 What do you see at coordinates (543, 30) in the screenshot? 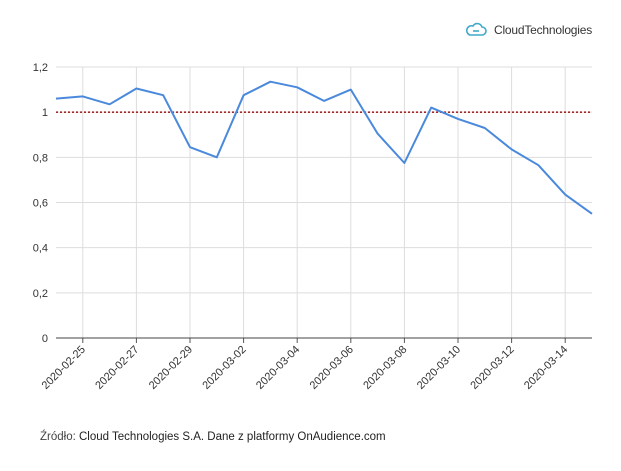
I see `brand-logo-text: CloudTechnologies` at bounding box center [543, 30].